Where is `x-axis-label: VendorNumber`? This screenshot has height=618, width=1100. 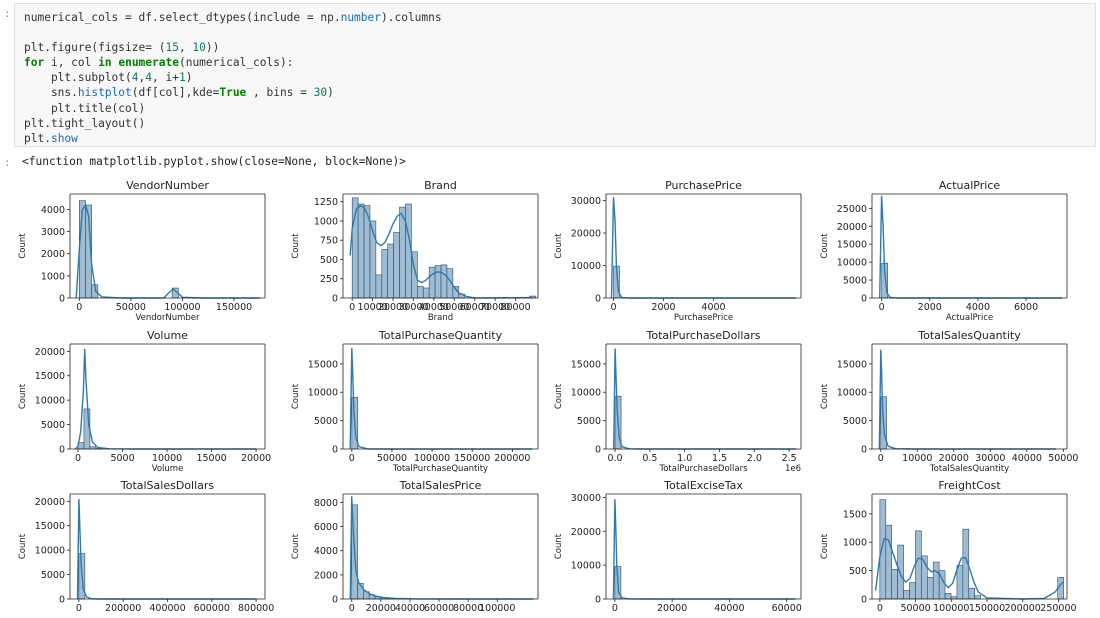 x-axis-label: VendorNumber is located at coordinates (167, 318).